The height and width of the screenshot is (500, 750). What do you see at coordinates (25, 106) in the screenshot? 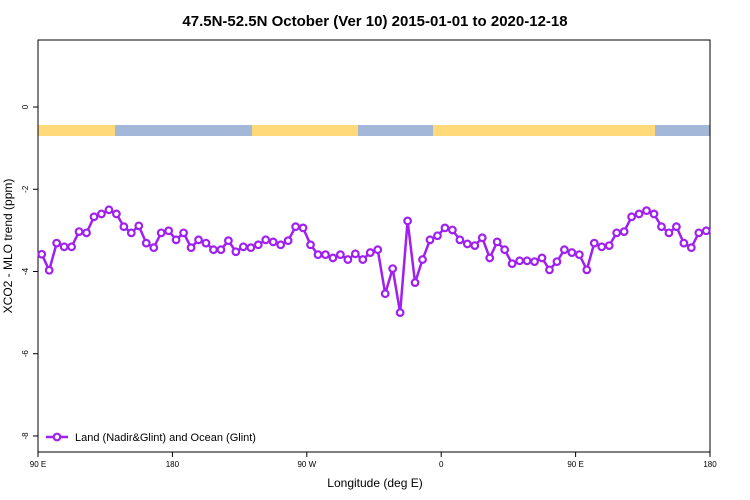
I see `y-tick-label: 0` at bounding box center [25, 106].